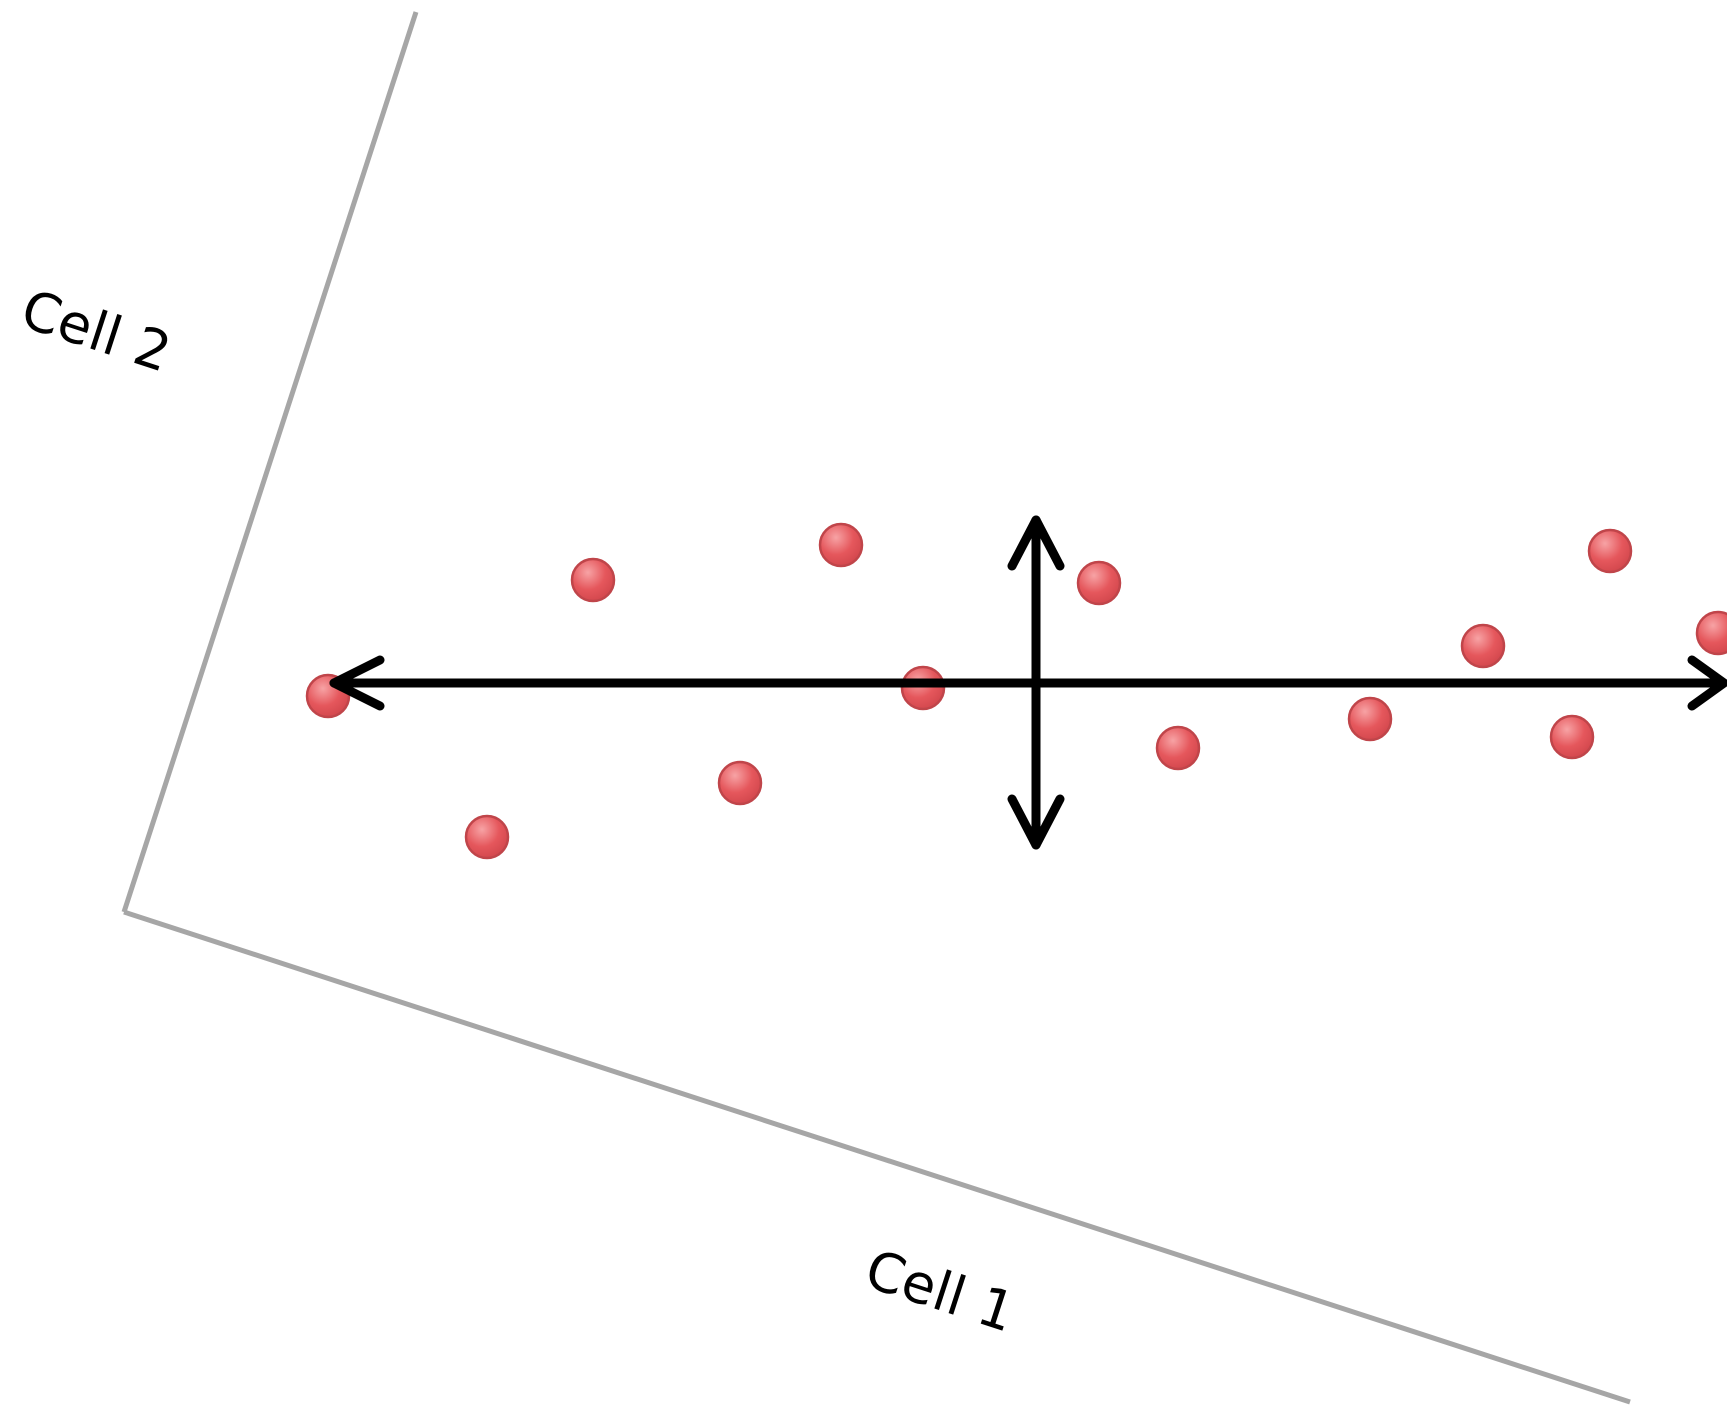 The height and width of the screenshot is (1407, 1727). What do you see at coordinates (1036, 682) in the screenshot?
I see `vertical-double-arrow-icon` at bounding box center [1036, 682].